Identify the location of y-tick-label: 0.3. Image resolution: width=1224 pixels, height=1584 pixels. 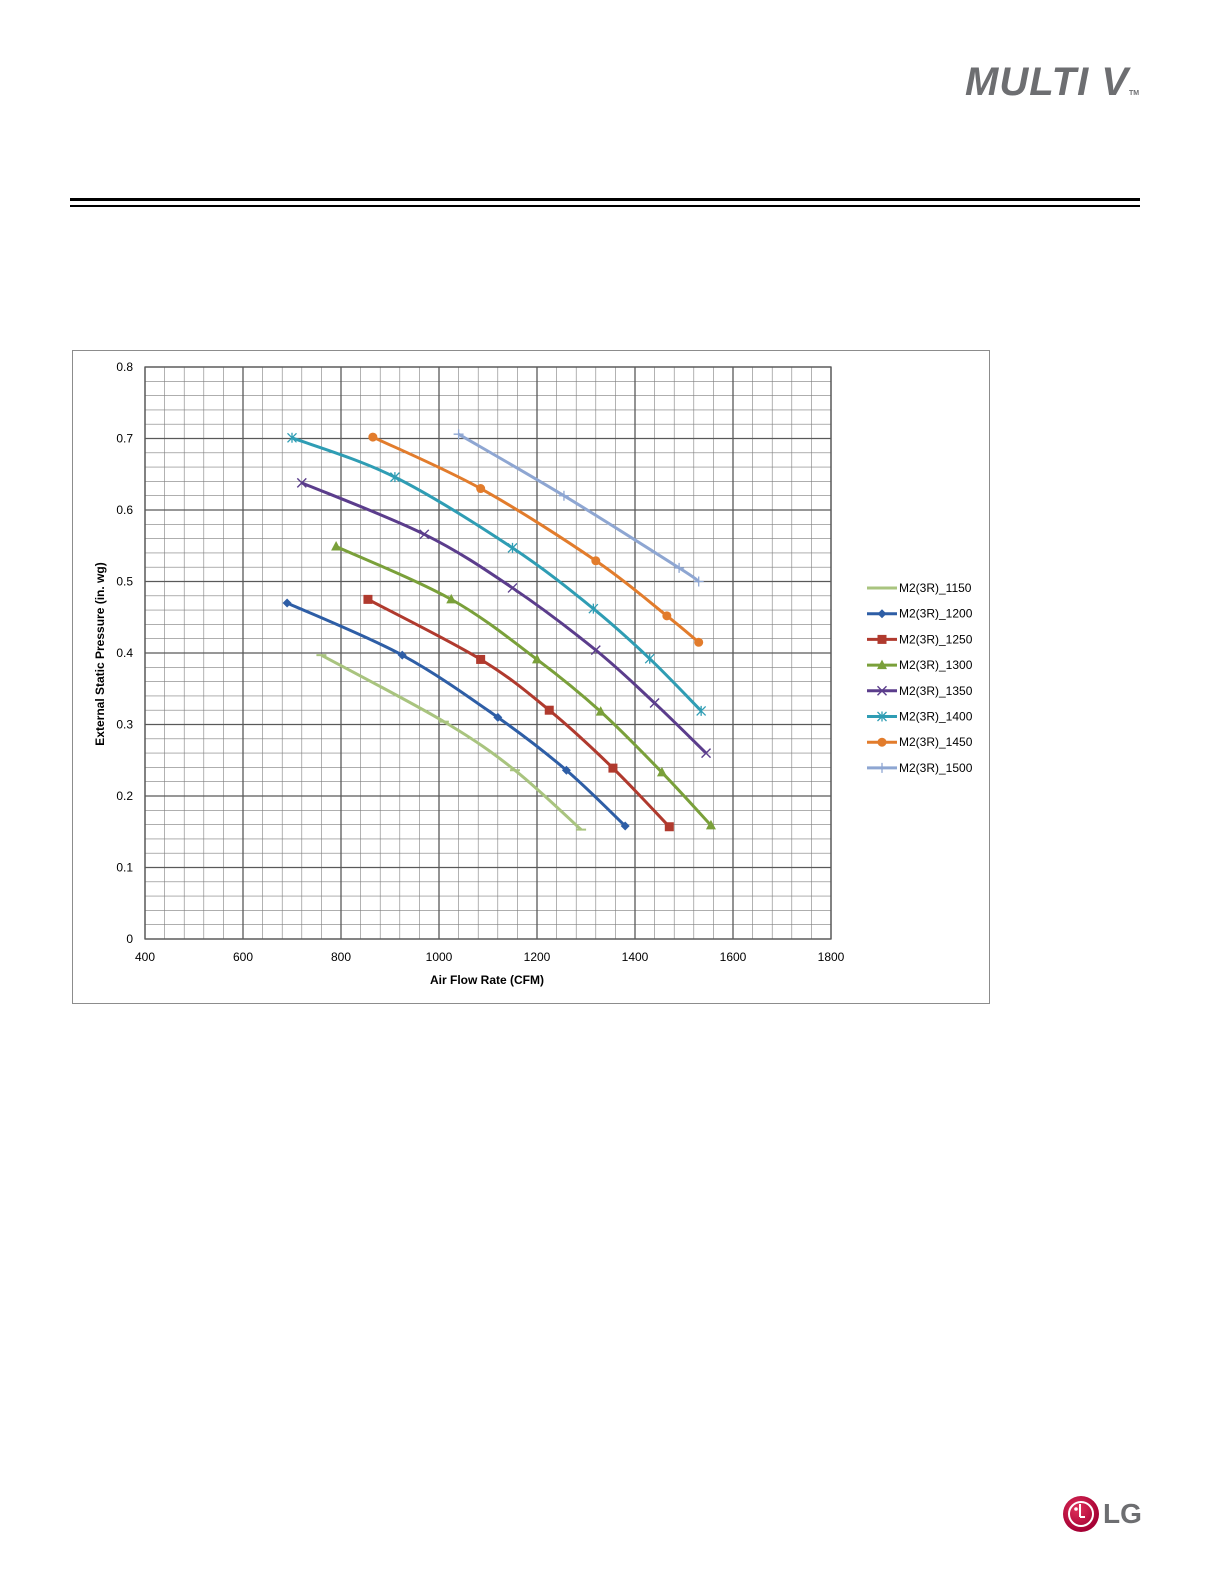
(124, 725).